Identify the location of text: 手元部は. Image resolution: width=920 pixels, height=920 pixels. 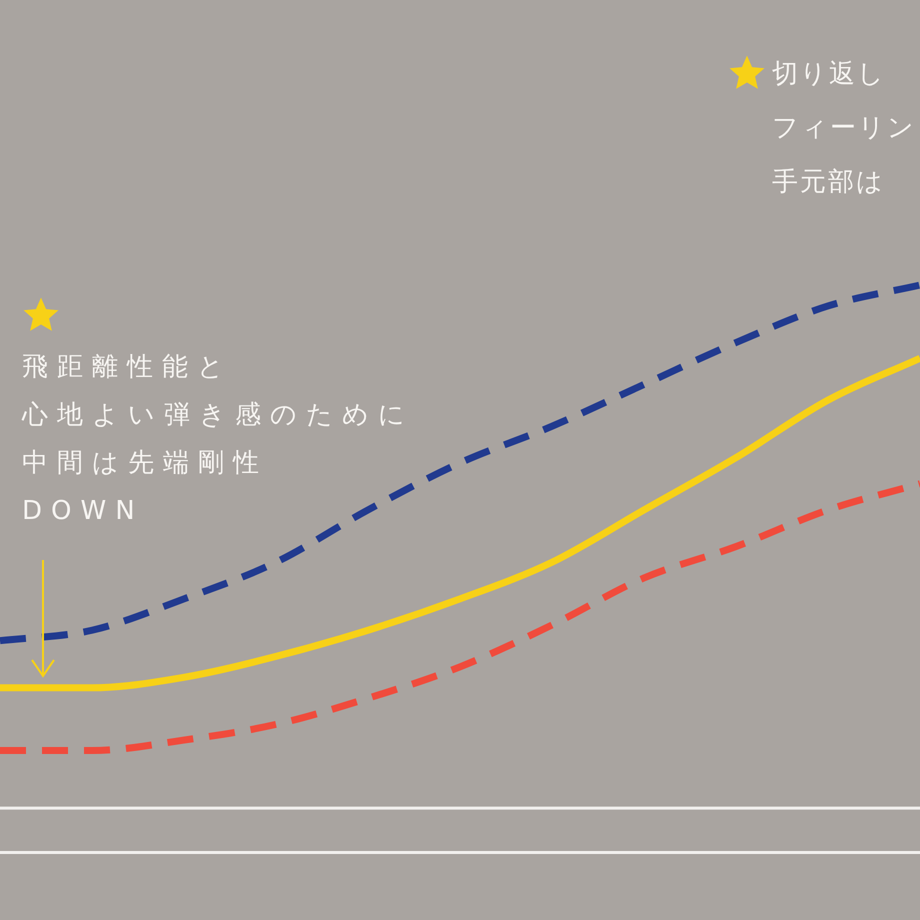
(828, 182).